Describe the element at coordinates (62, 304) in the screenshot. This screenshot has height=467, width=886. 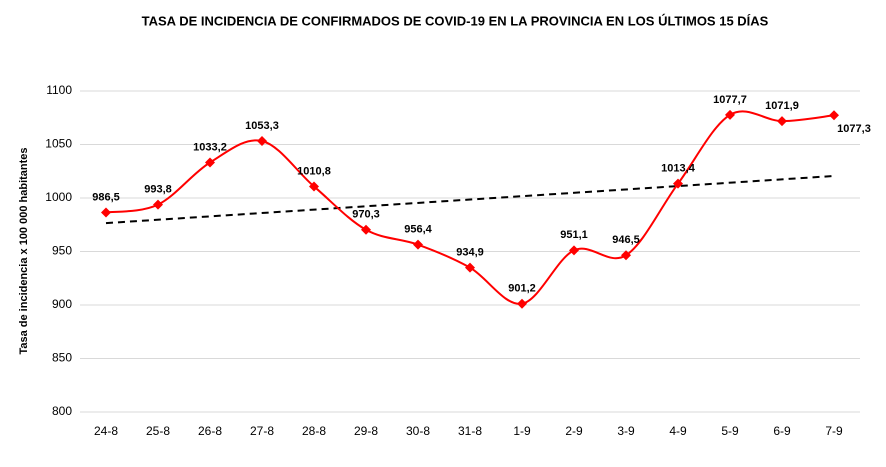
I see `y-tick-label: 900` at that location.